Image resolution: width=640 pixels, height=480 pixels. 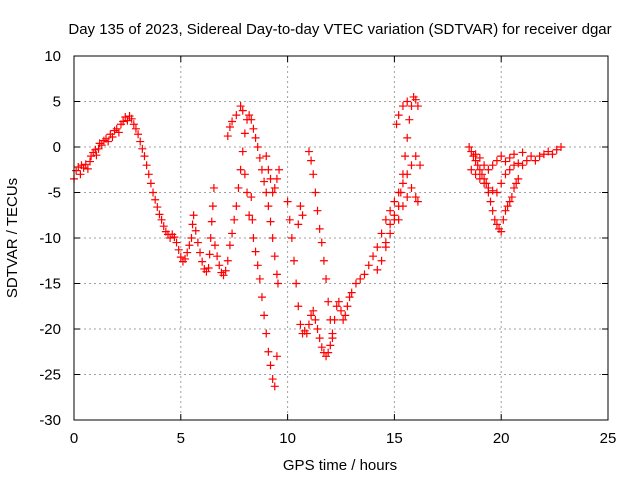 What do you see at coordinates (57, 147) in the screenshot?
I see `y-tick-label: 0` at bounding box center [57, 147].